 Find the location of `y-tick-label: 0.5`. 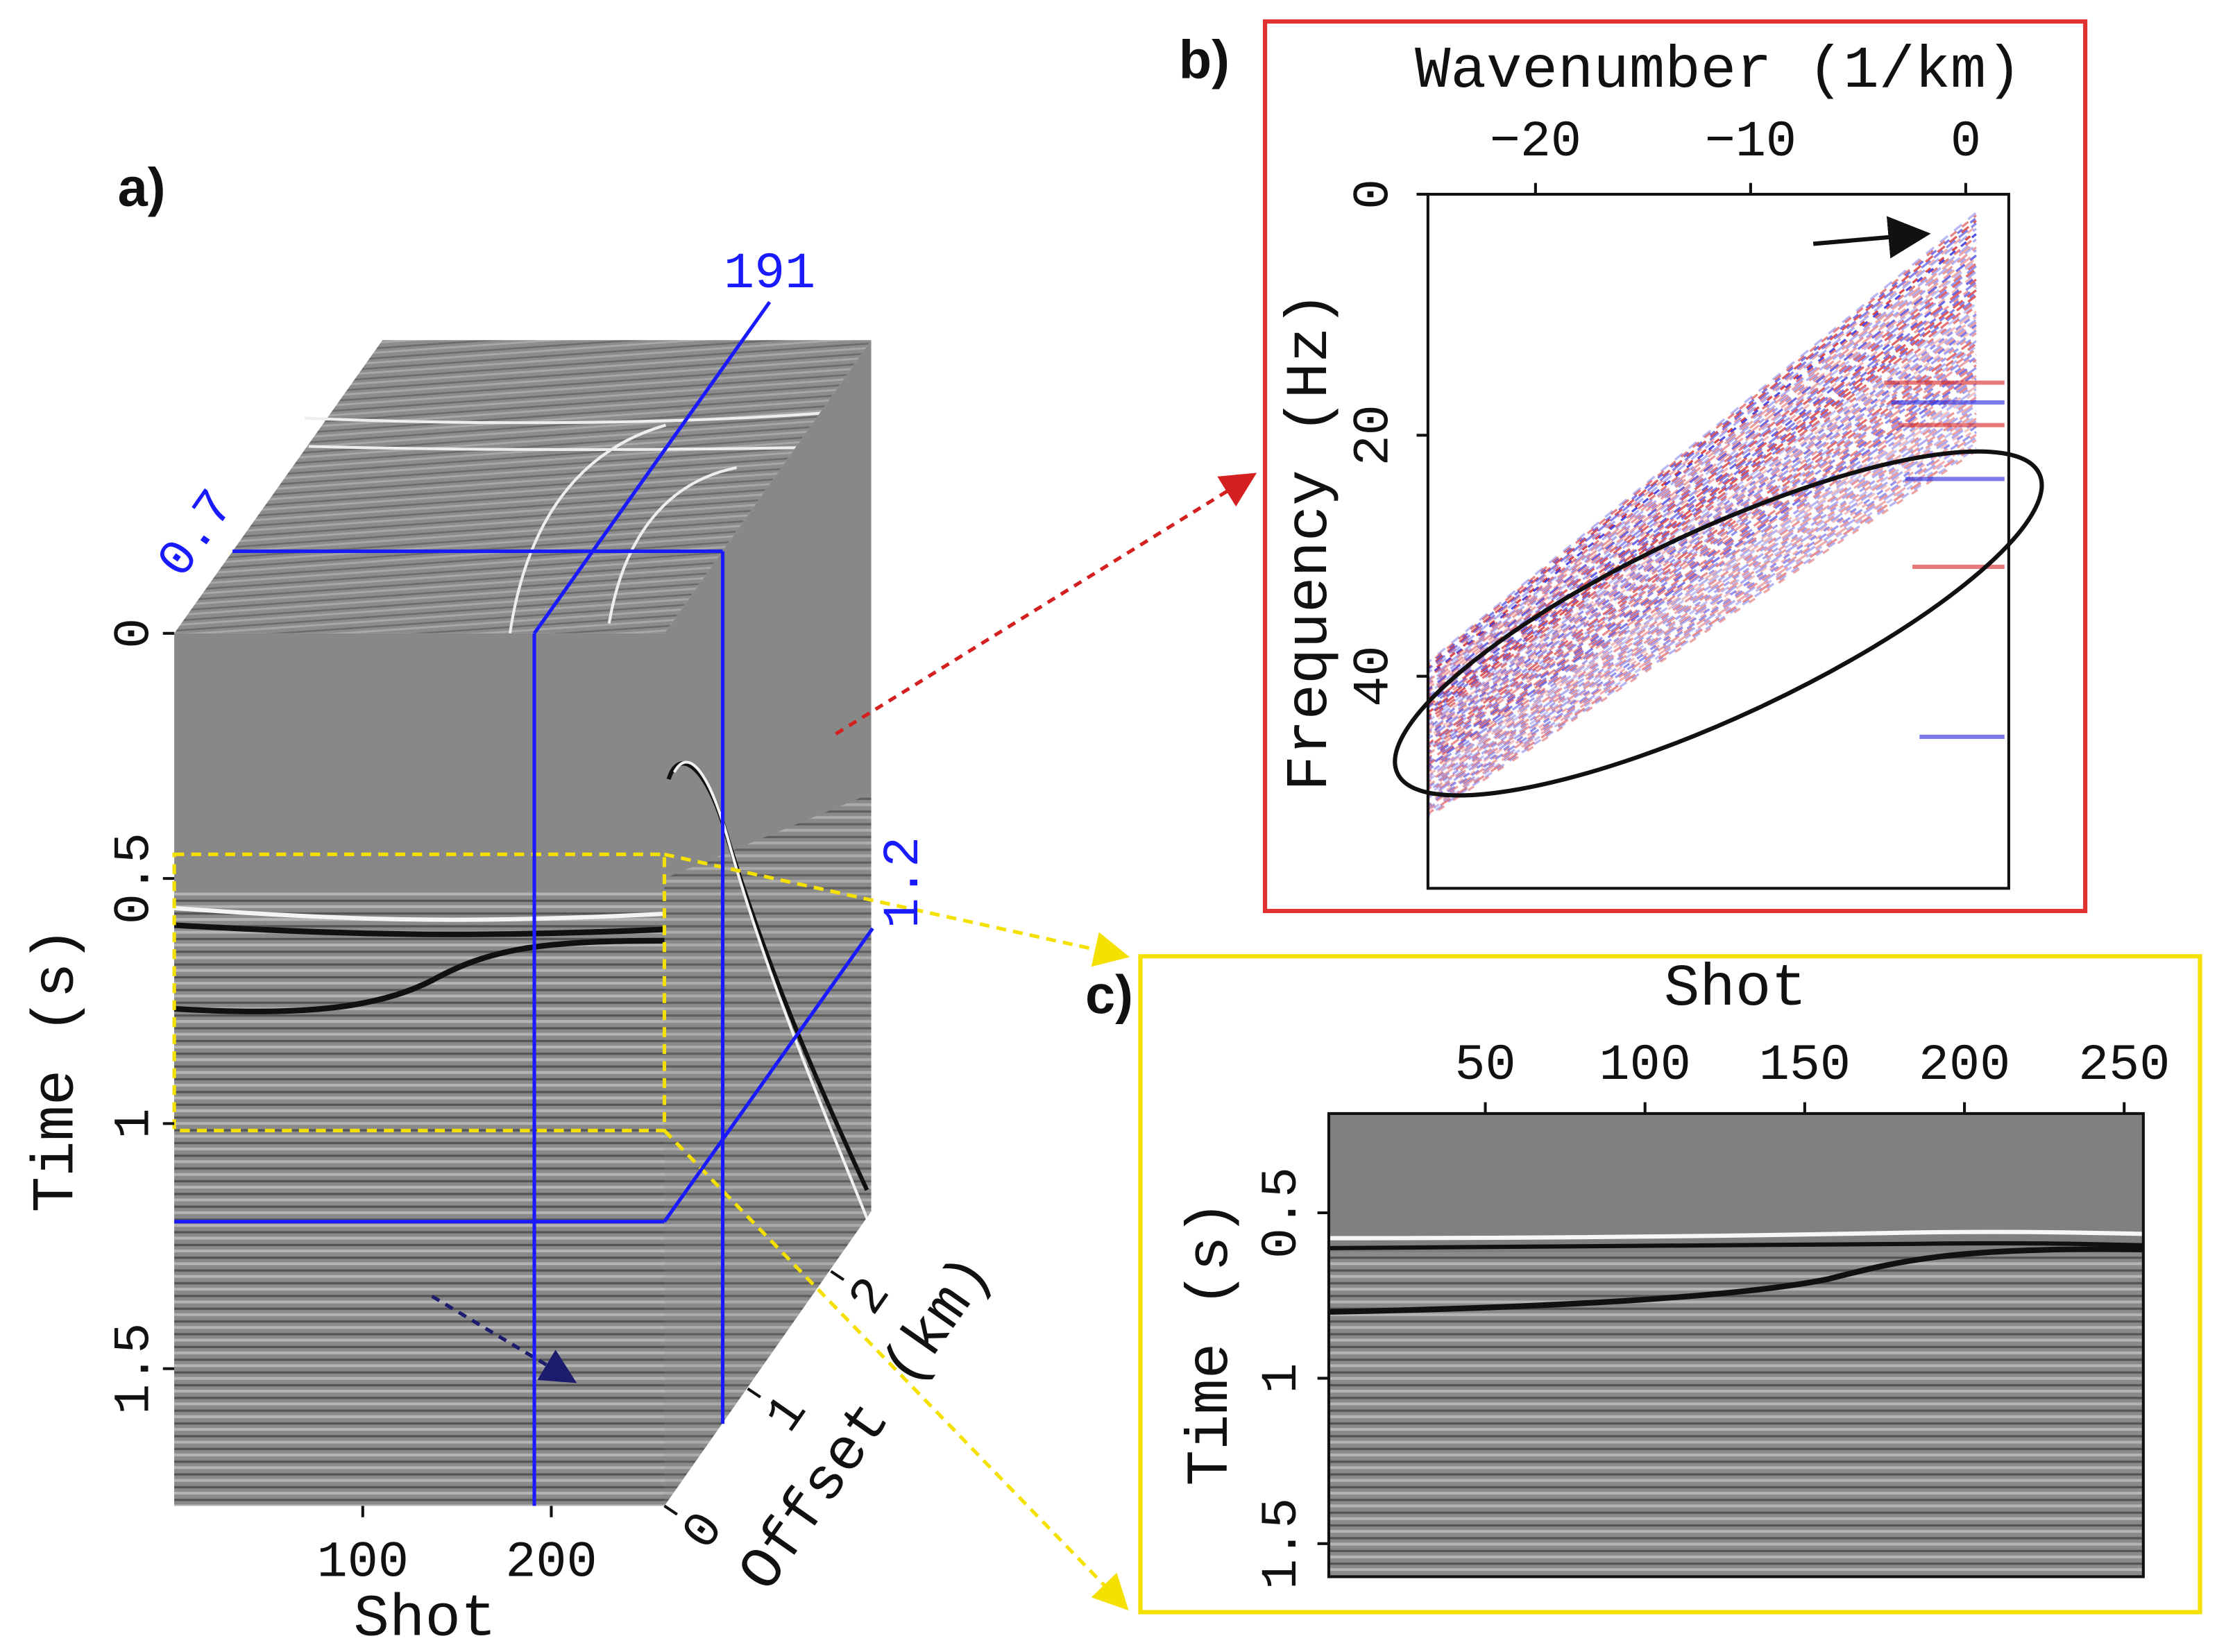

y-tick-label: 0.5 is located at coordinates (135, 878).